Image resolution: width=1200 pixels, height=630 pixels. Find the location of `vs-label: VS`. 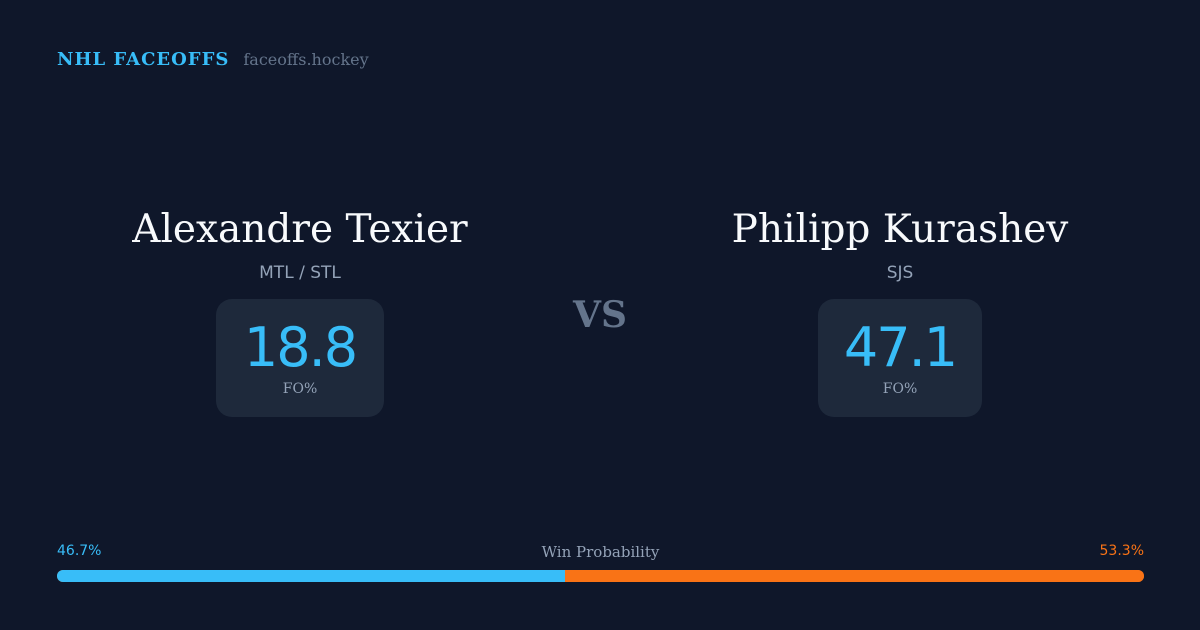

vs-label: VS is located at coordinates (600, 315).